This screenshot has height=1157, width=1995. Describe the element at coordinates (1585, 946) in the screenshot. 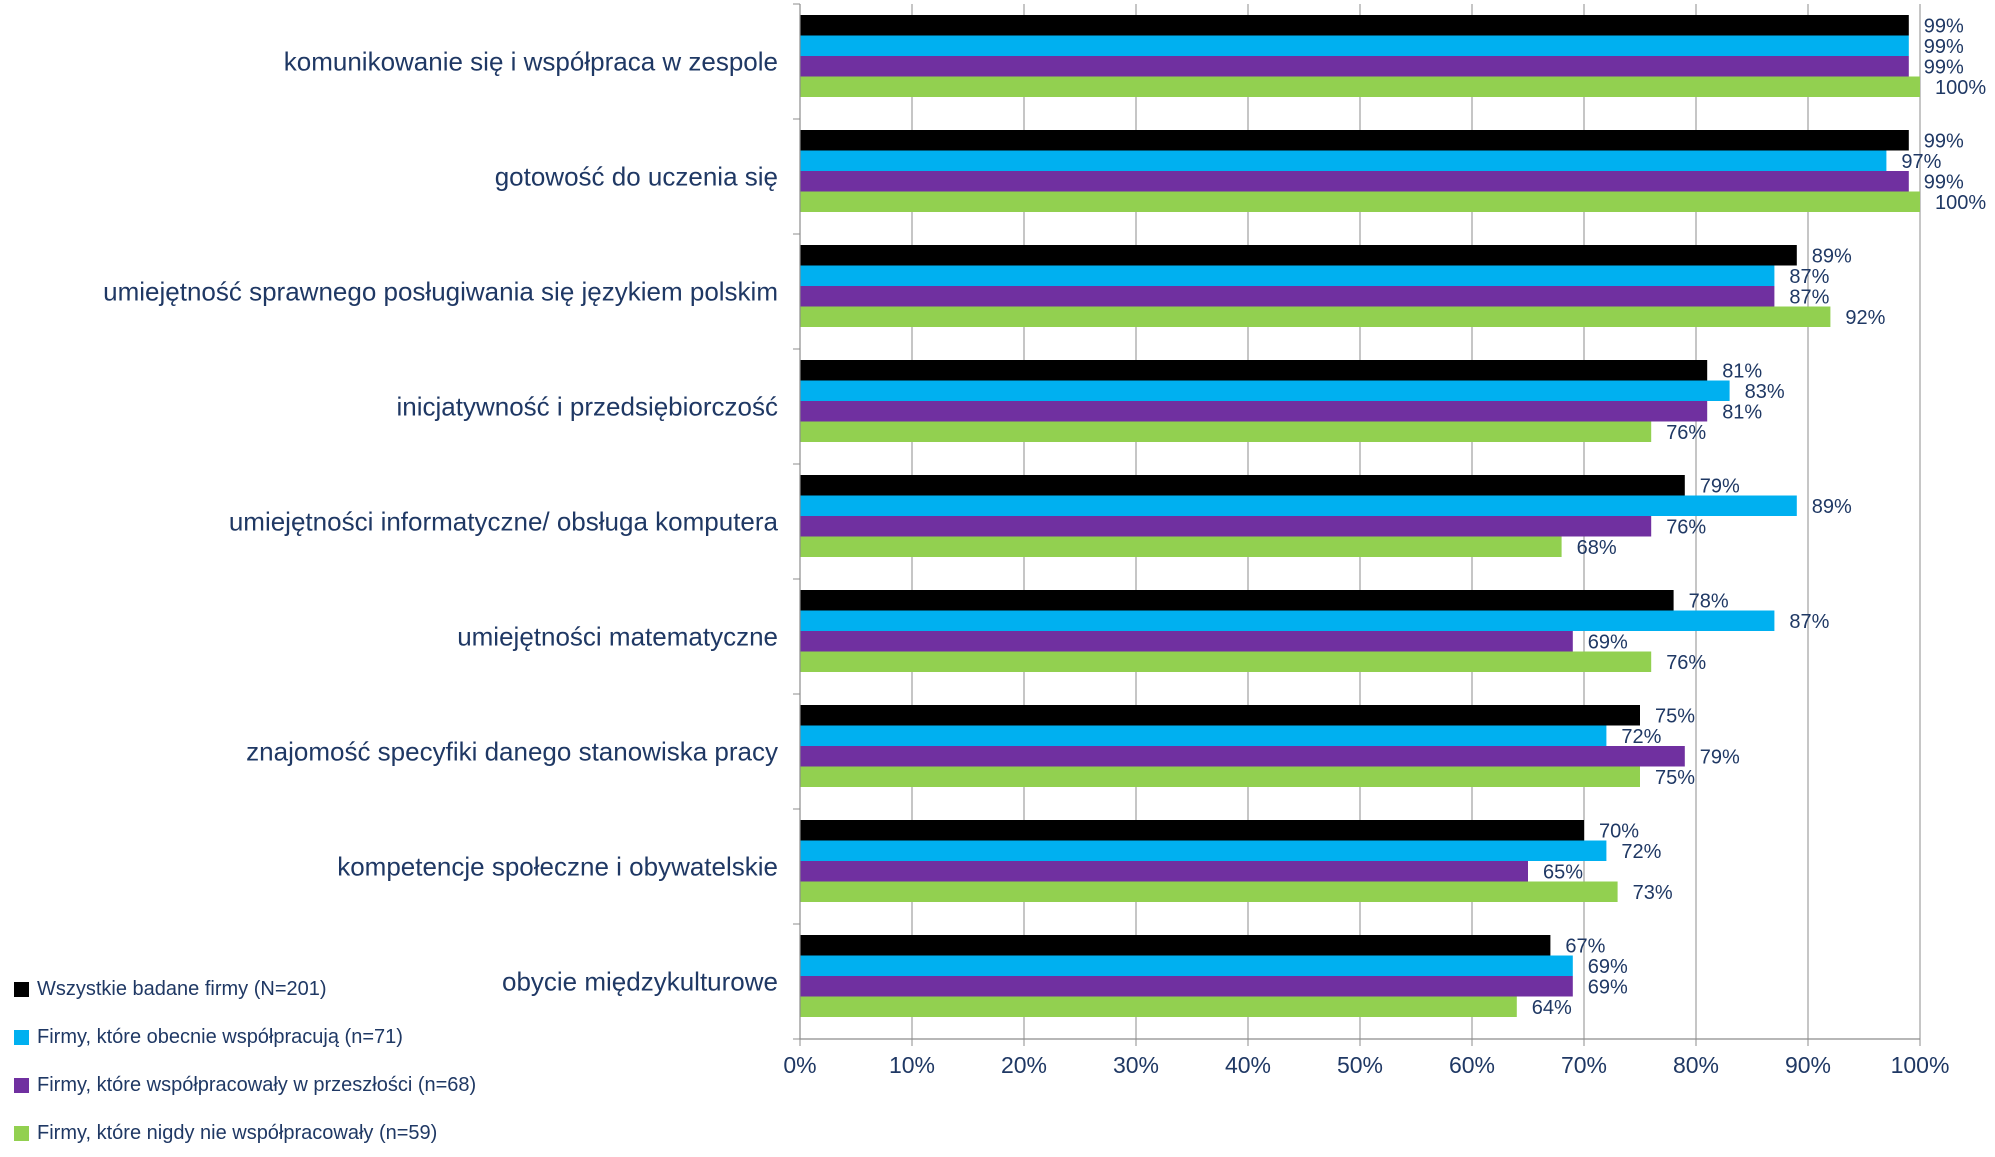

I see `data-label: 67%` at that location.